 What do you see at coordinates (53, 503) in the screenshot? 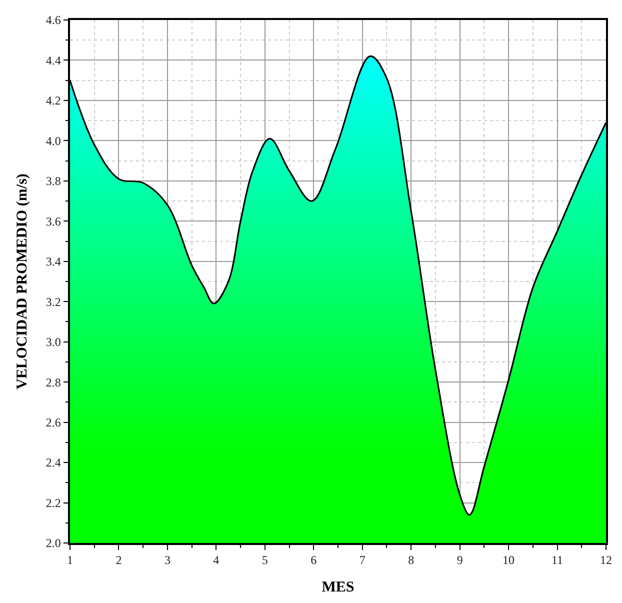
I see `y-tick-label: 2.2` at bounding box center [53, 503].